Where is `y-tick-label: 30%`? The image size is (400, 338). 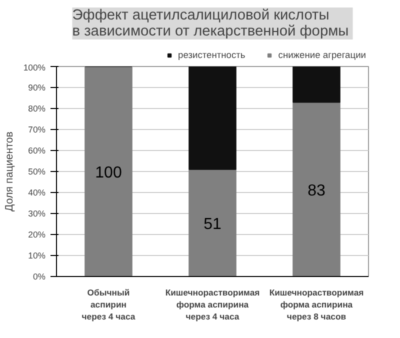 y-tick-label: 30% is located at coordinates (37, 213).